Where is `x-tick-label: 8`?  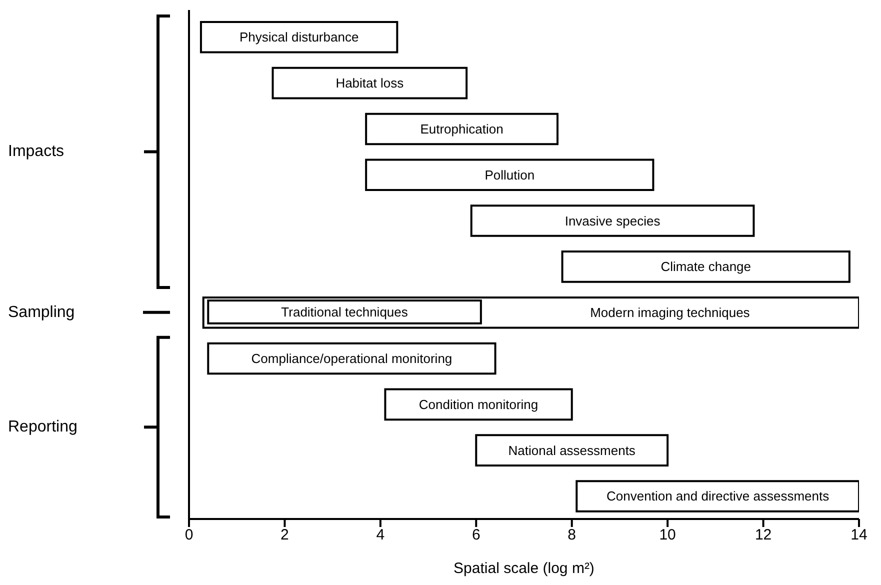
x-tick-label: 8 is located at coordinates (572, 535).